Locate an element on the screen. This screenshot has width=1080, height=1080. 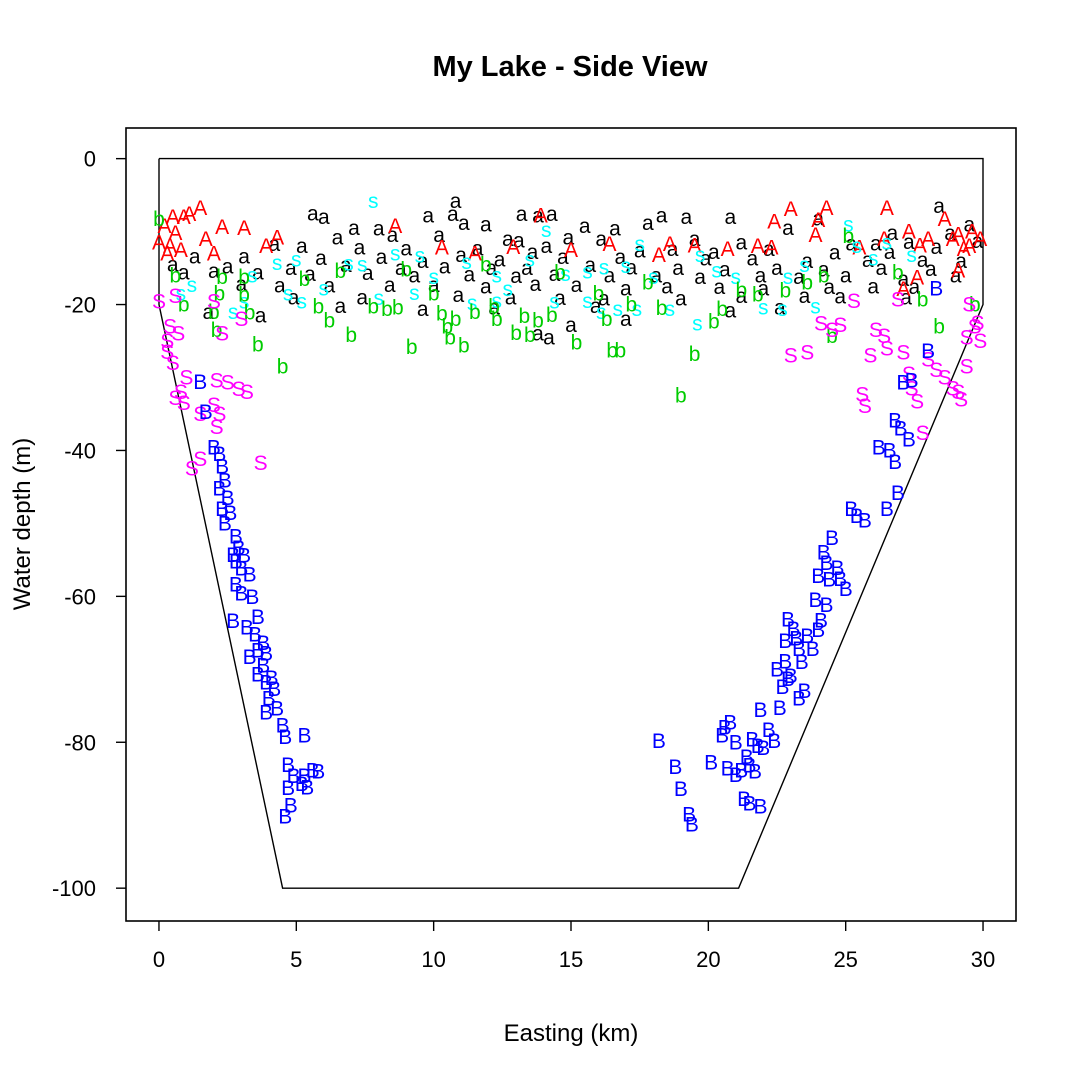
y-tick-label: -60 is located at coordinates (80, 596).